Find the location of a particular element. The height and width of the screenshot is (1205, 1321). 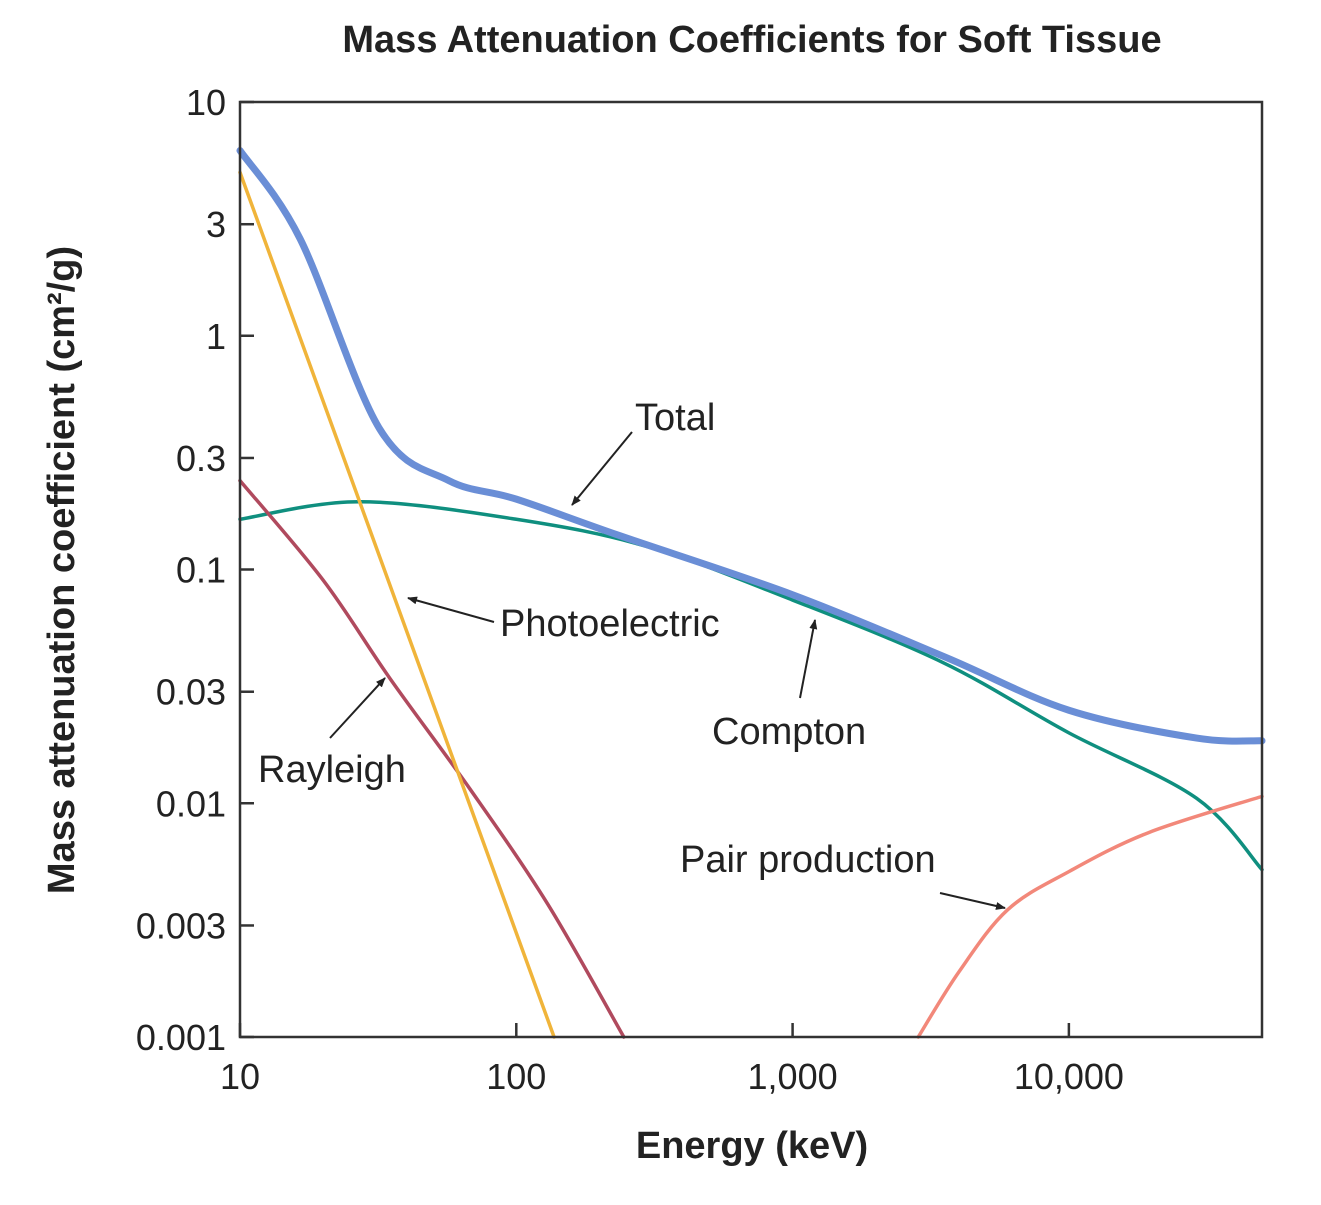

x-axis-label: Energy (keV) is located at coordinates (752, 1146).